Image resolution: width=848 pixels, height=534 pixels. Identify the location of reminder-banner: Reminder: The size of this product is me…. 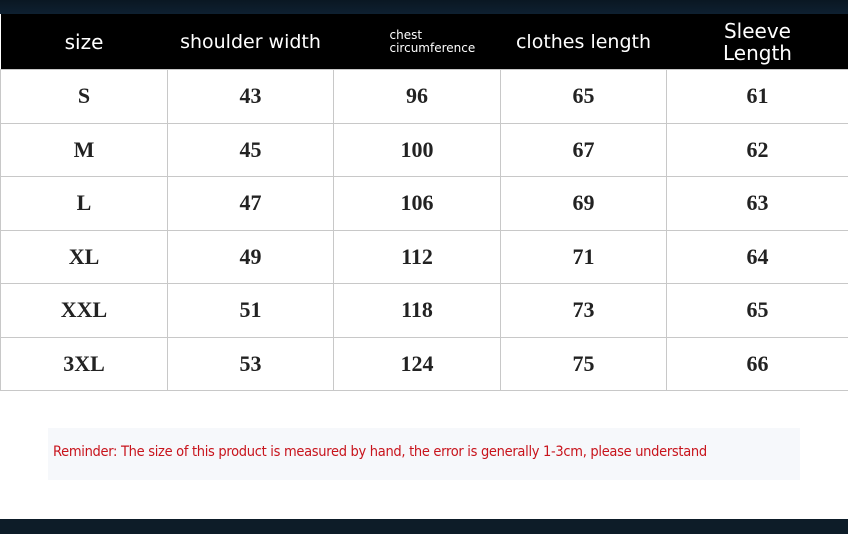
(424, 454).